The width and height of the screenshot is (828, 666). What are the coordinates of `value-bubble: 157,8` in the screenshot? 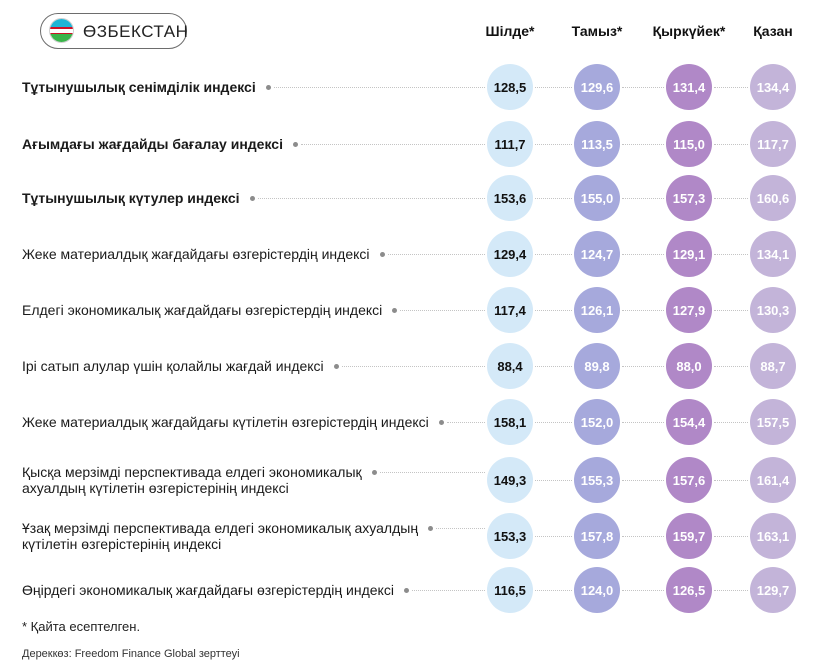 It's located at (597, 536).